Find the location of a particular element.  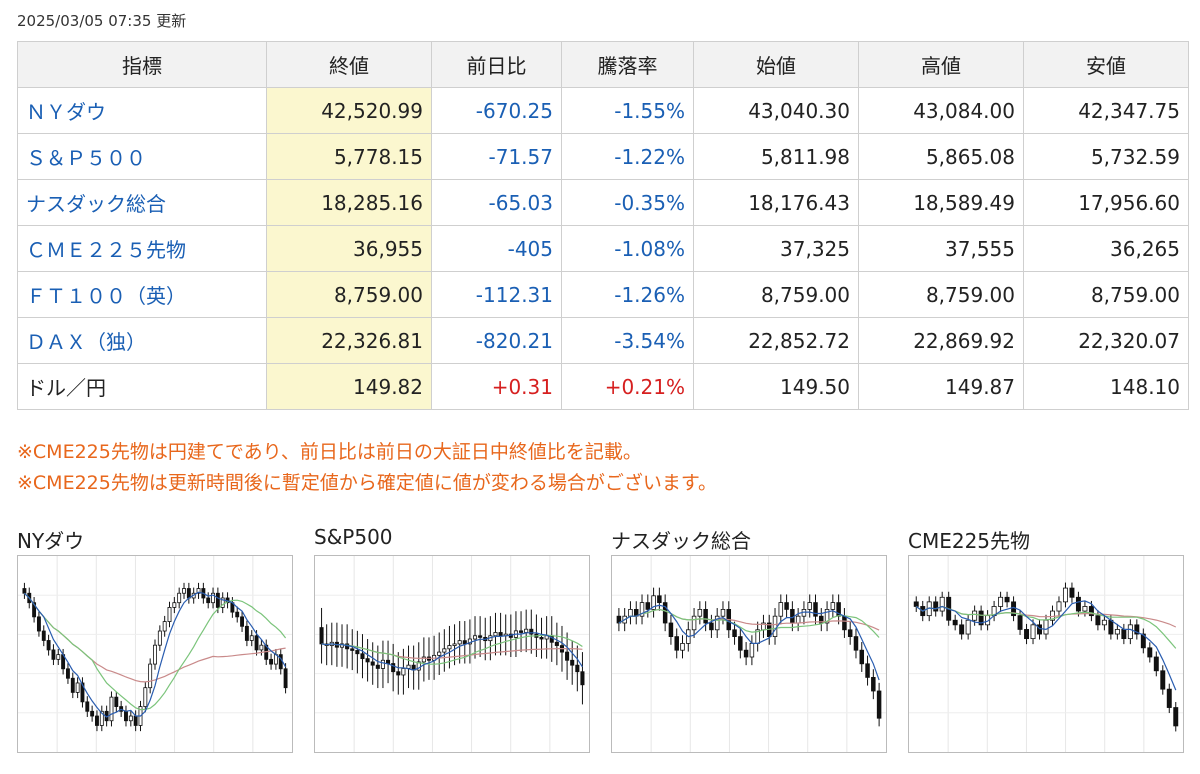

chart-title-nasdaq: ナスダック総合 is located at coordinates (681, 541).